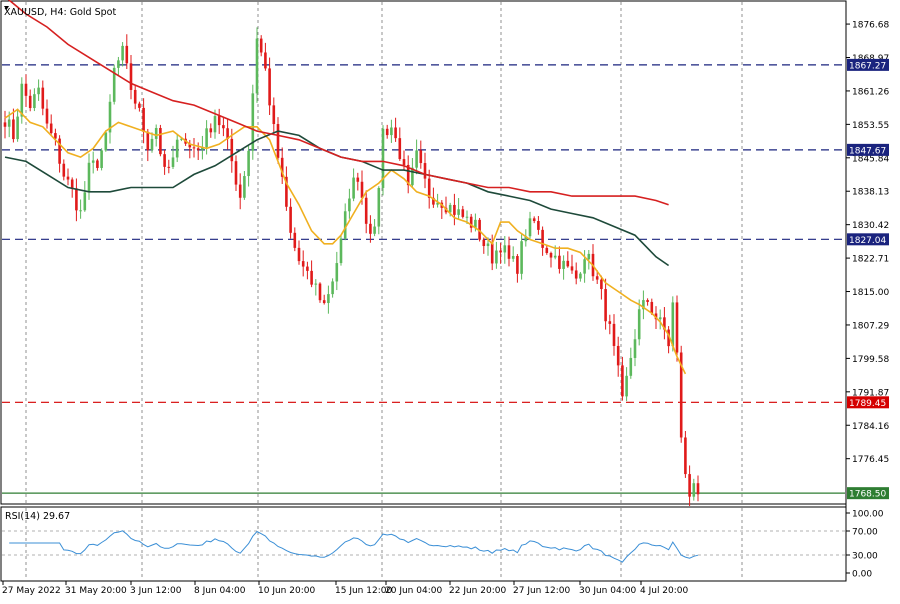 The height and width of the screenshot is (604, 900). Describe the element at coordinates (60, 12) in the screenshot. I see `symbol-header: XAUUSD, H4: Gold Spot` at that location.